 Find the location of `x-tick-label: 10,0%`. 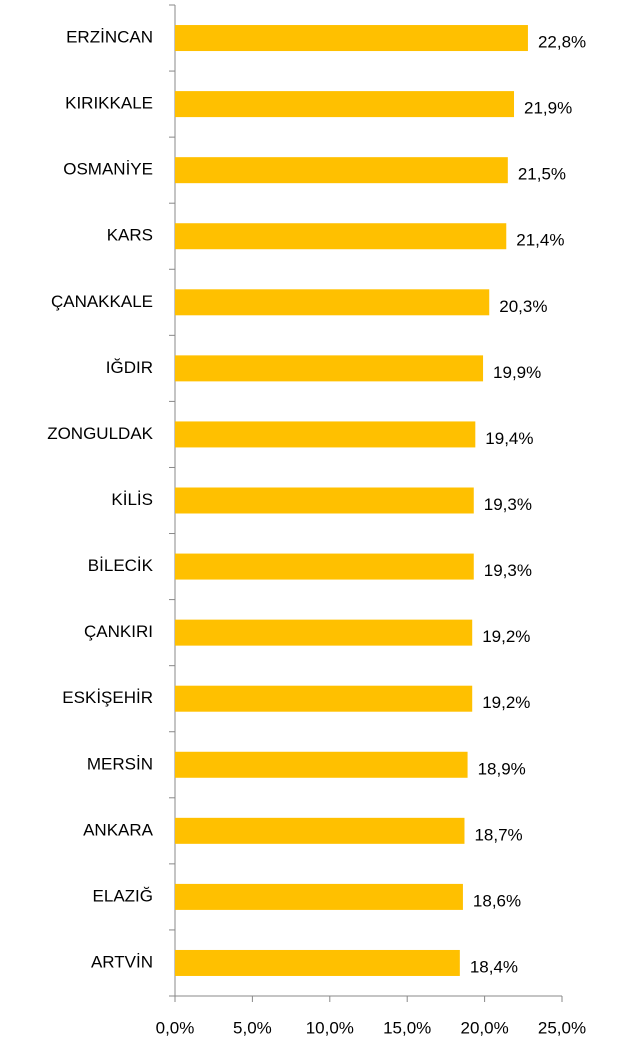

x-tick-label: 10,0% is located at coordinates (330, 1027).